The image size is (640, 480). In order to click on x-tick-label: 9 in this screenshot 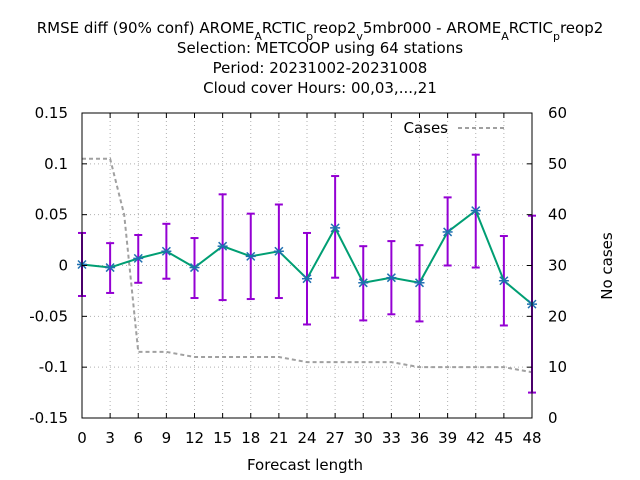, I will do `click(167, 438)`.